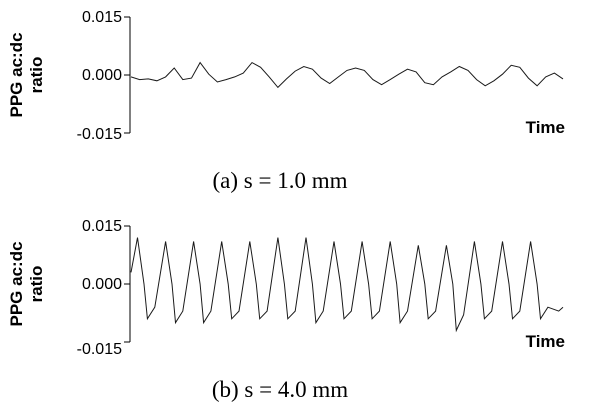 The image size is (590, 409). I want to click on panel-b-ytick-label-mid: 0.000, so click(102, 284).